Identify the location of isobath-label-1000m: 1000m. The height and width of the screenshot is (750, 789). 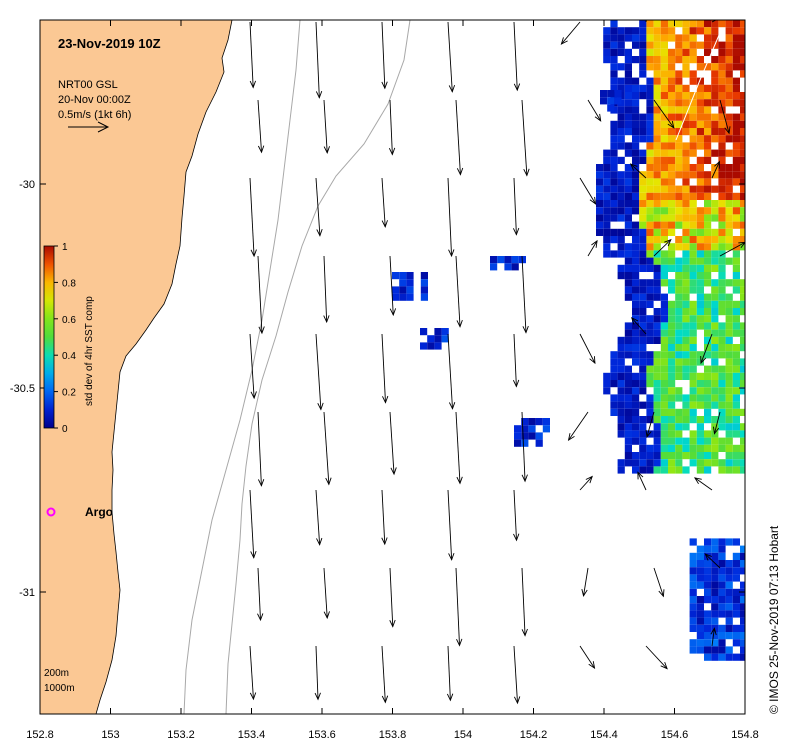
(59, 688).